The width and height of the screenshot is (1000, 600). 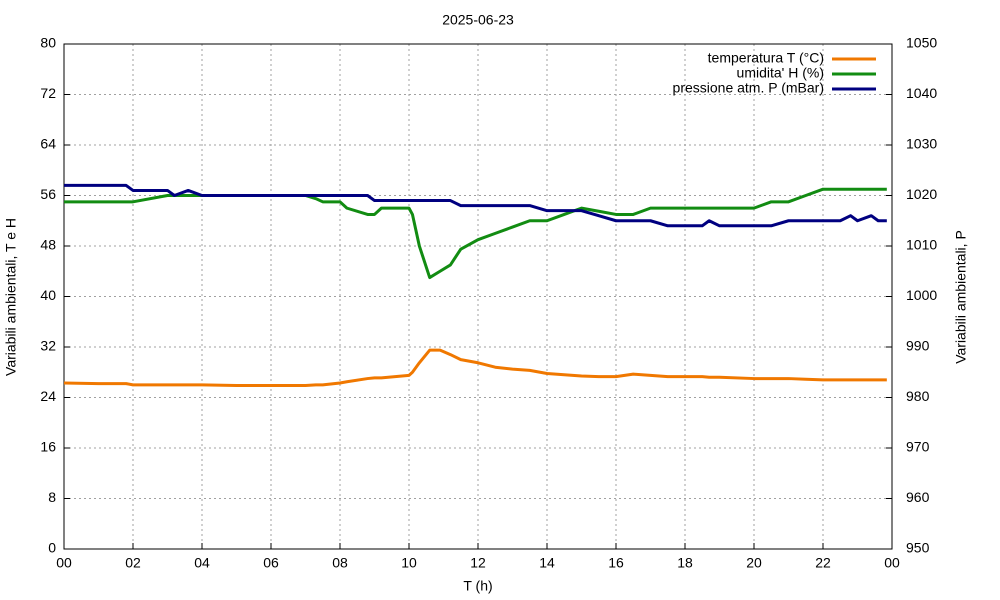 I want to click on y2-tick-label: 970, so click(x=918, y=447).